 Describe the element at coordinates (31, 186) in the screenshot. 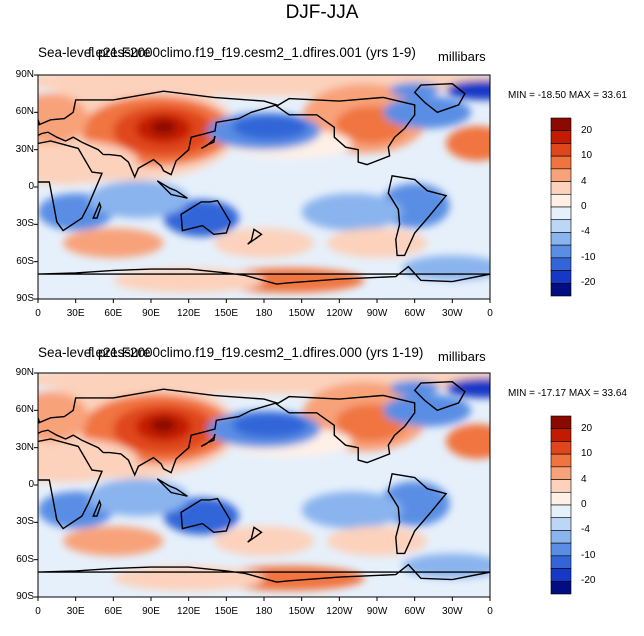

I see `lat-tick-label: 0` at that location.